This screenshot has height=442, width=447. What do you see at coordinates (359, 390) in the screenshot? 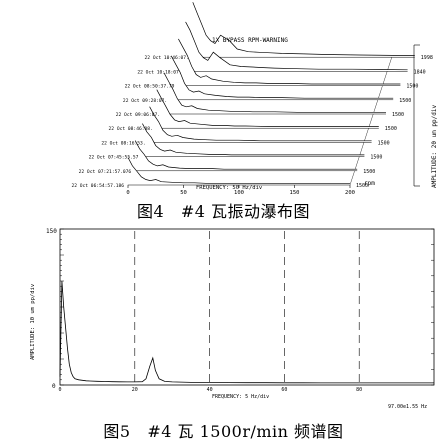
I see `spectrum-x-tick-label: 80` at bounding box center [359, 390].